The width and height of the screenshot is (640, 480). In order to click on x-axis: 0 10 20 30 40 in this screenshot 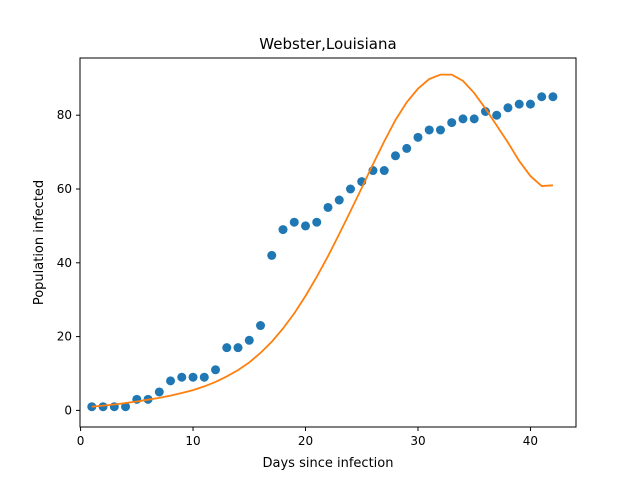, I will do `click(307, 437)`.